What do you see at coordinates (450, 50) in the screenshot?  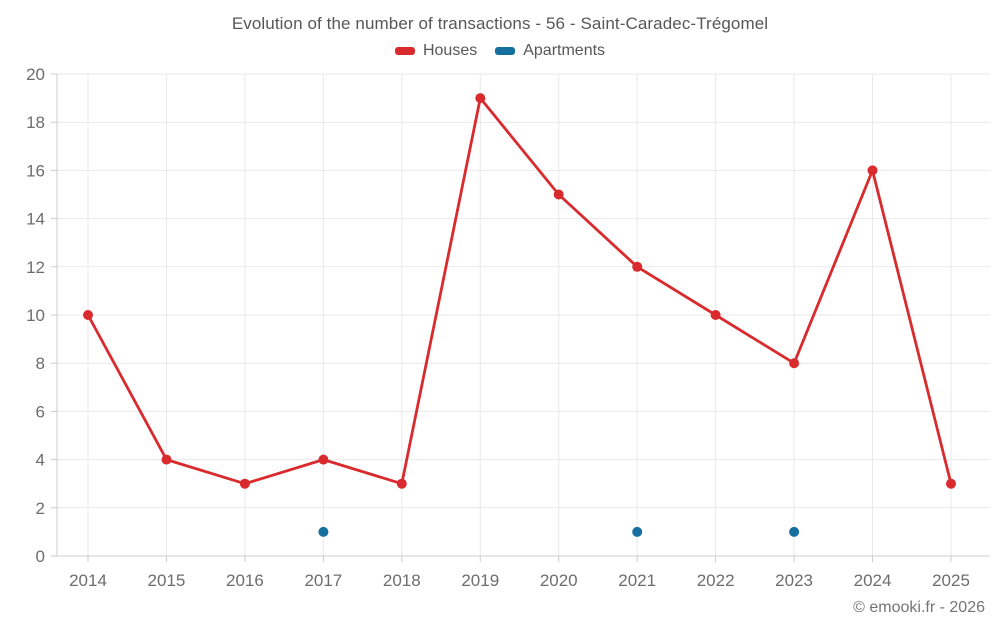 I see `legend-label-houses: Houses` at bounding box center [450, 50].